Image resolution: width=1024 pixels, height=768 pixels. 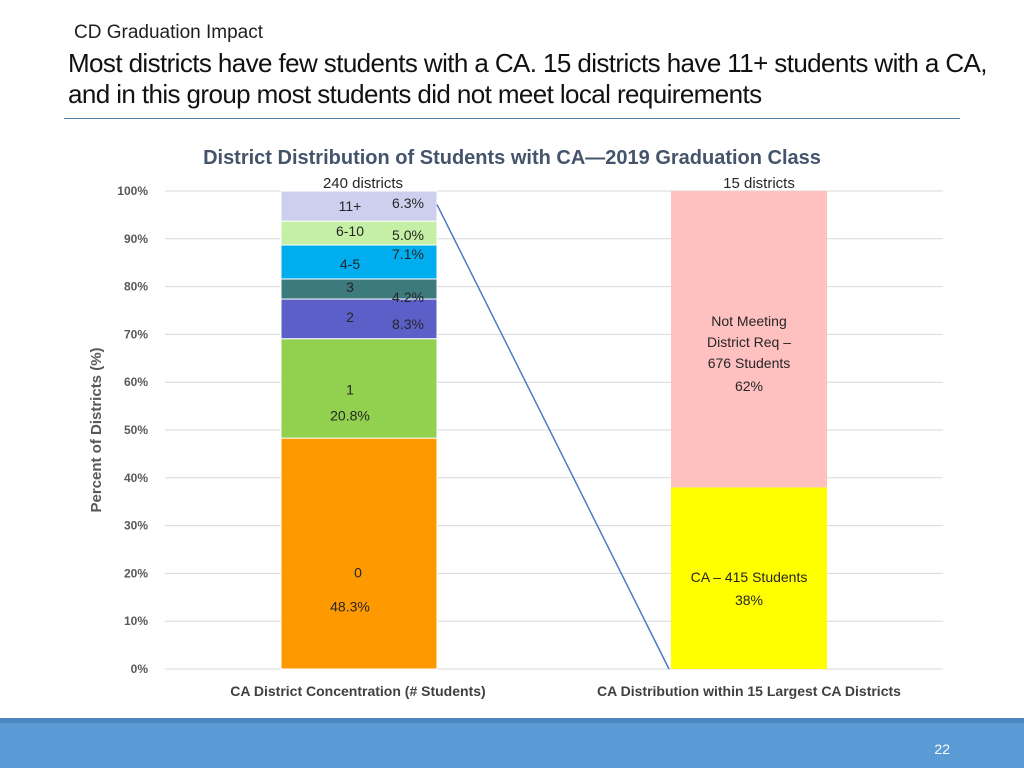 I want to click on x-category-label: CA District Concentration (# Students), so click(x=357, y=691).